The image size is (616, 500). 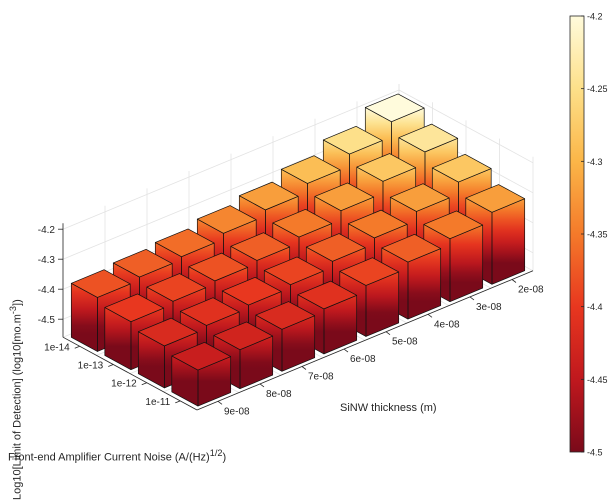 I want to click on colorbar: -4.2 -4.25 -4.3 -4.35 -4.4 -4.45 -4.5, so click(x=588, y=235).